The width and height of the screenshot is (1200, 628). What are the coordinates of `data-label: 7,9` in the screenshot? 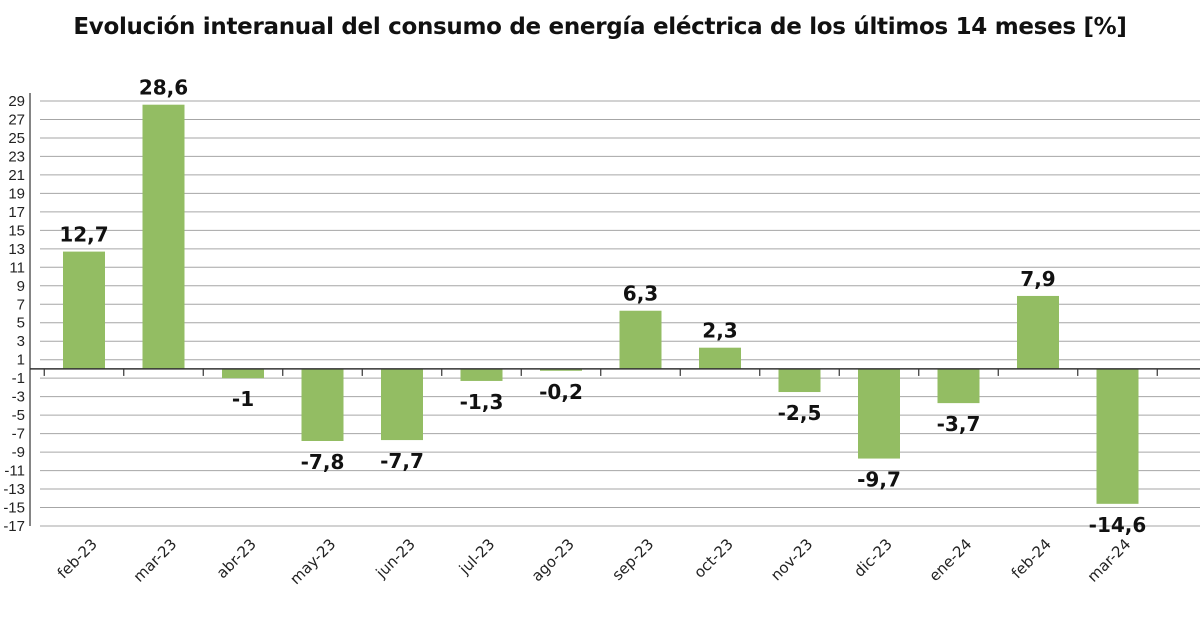 It's located at (1037, 279).